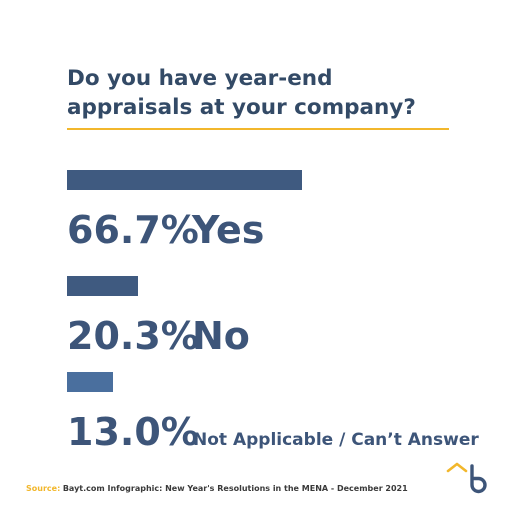  What do you see at coordinates (336, 440) in the screenshot?
I see `category-label-not-applicable: Not Applicable / Can’t Answer` at bounding box center [336, 440].